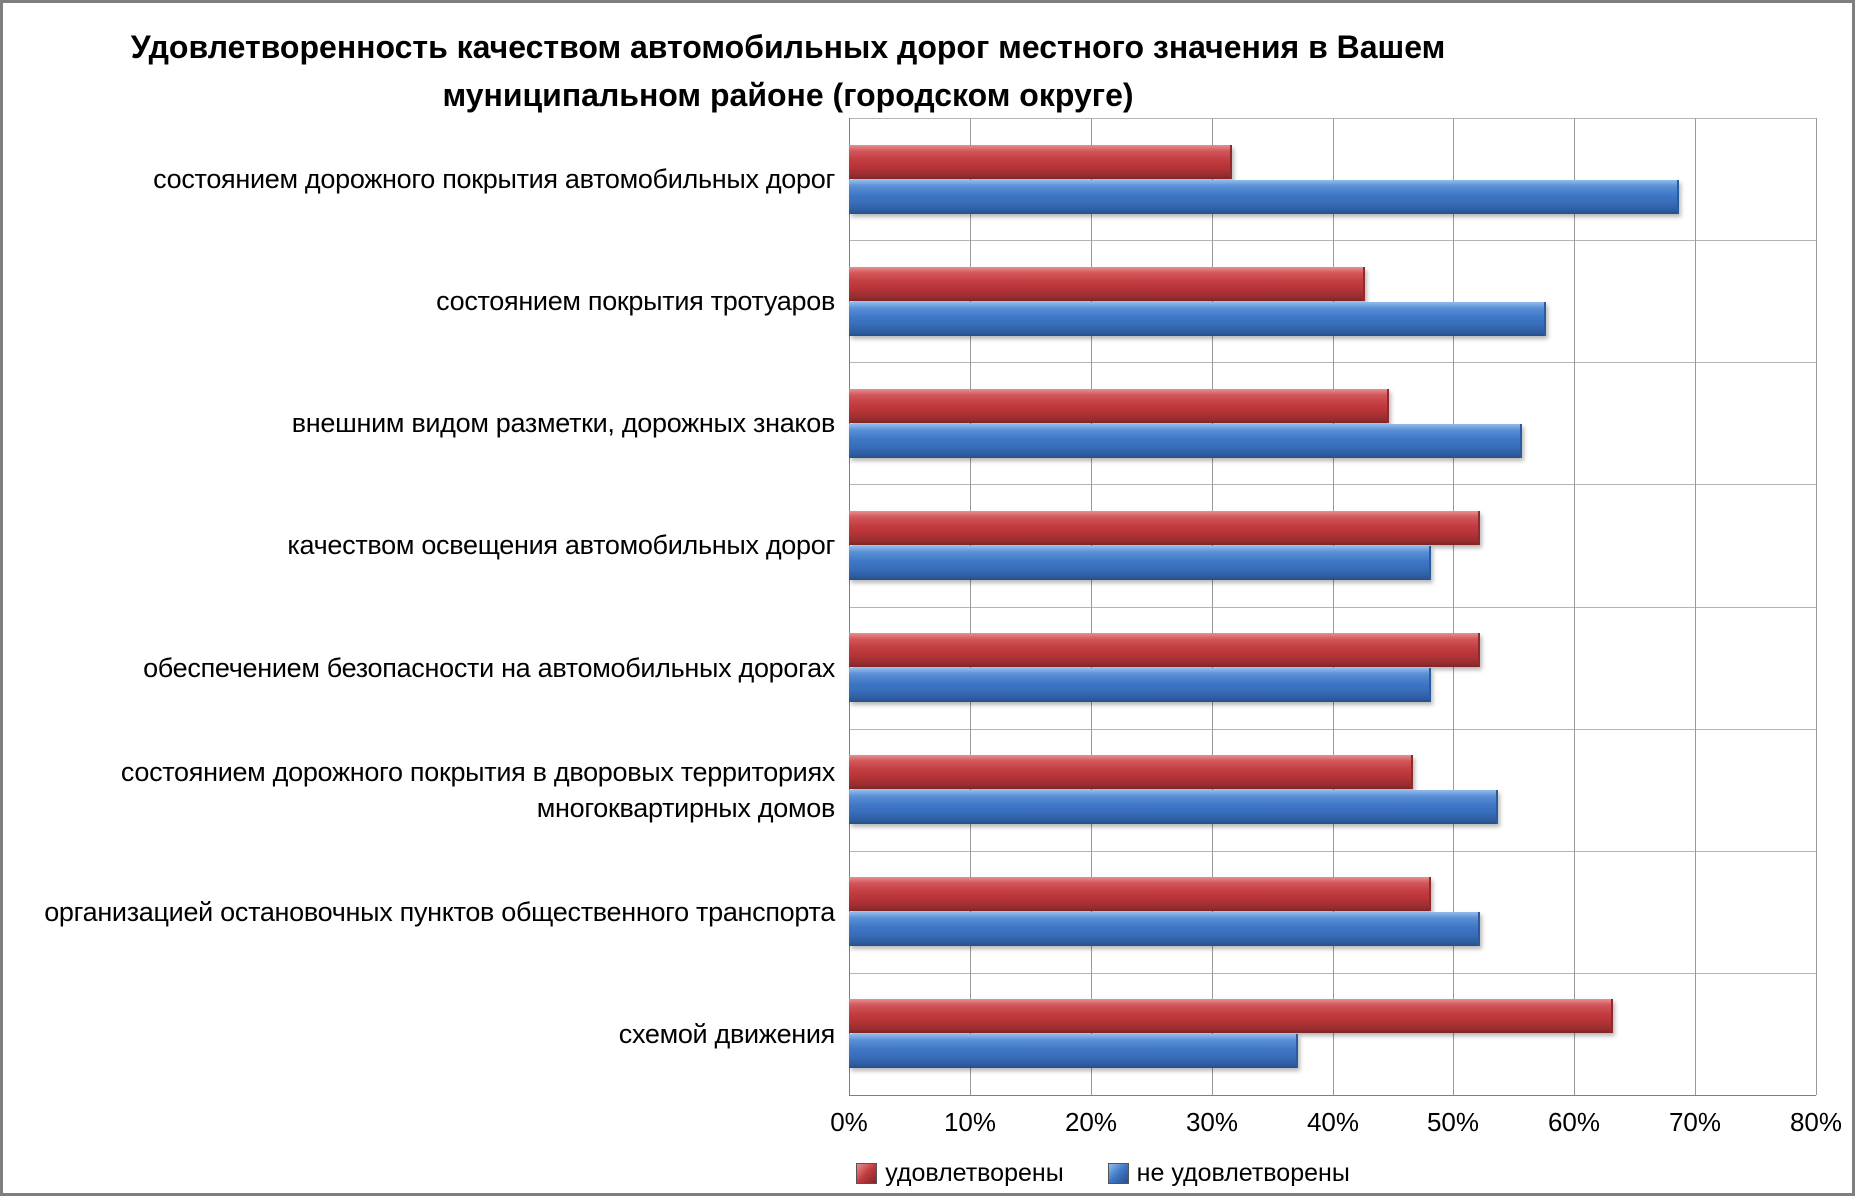 This screenshot has height=1196, width=1855. Describe the element at coordinates (563, 423) in the screenshot. I see `category-label: внешним видом разметки, дорожных знаков` at that location.